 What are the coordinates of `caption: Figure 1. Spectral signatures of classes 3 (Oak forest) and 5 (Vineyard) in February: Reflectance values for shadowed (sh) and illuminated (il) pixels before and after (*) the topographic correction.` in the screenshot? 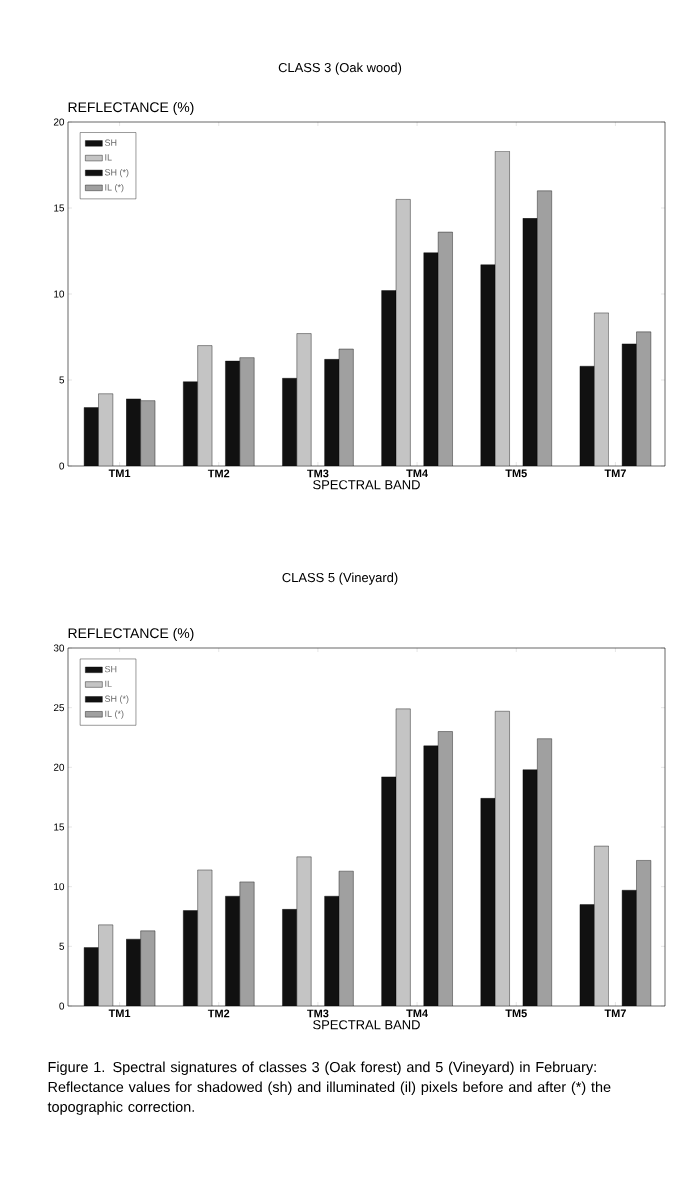 It's located at (329, 1088).